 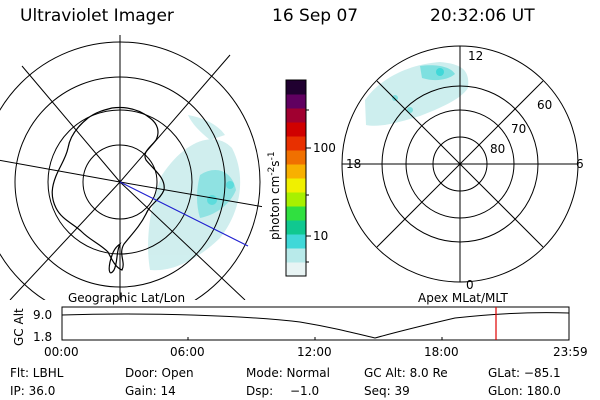 What do you see at coordinates (544, 105) in the screenshot?
I see `mlat-label-60: 60` at bounding box center [544, 105].